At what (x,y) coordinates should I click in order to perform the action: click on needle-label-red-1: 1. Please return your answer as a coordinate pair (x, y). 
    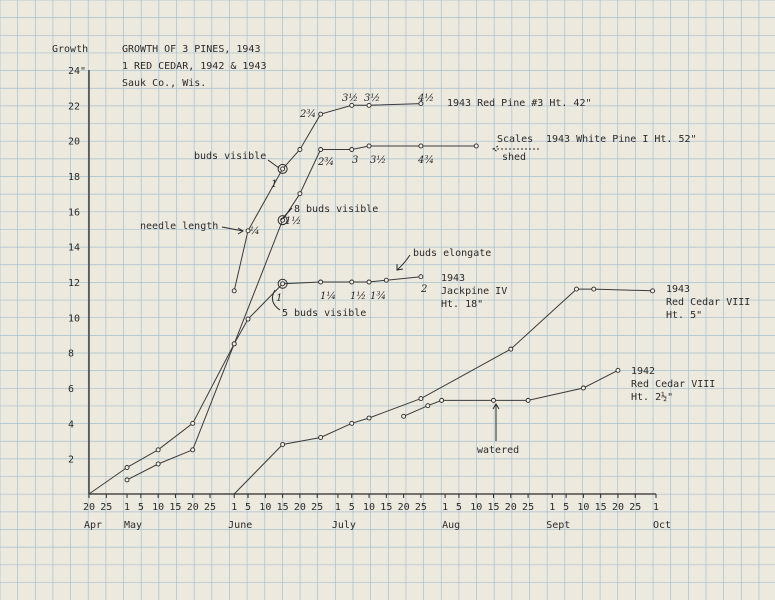
    Looking at the image, I should click on (274, 184).